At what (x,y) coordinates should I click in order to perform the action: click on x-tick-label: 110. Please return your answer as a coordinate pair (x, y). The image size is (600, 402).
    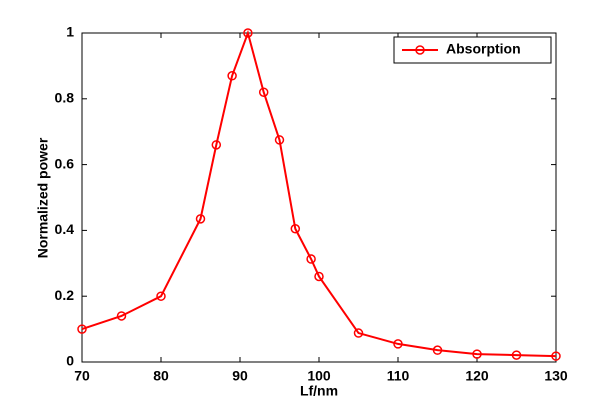
    Looking at the image, I should click on (398, 376).